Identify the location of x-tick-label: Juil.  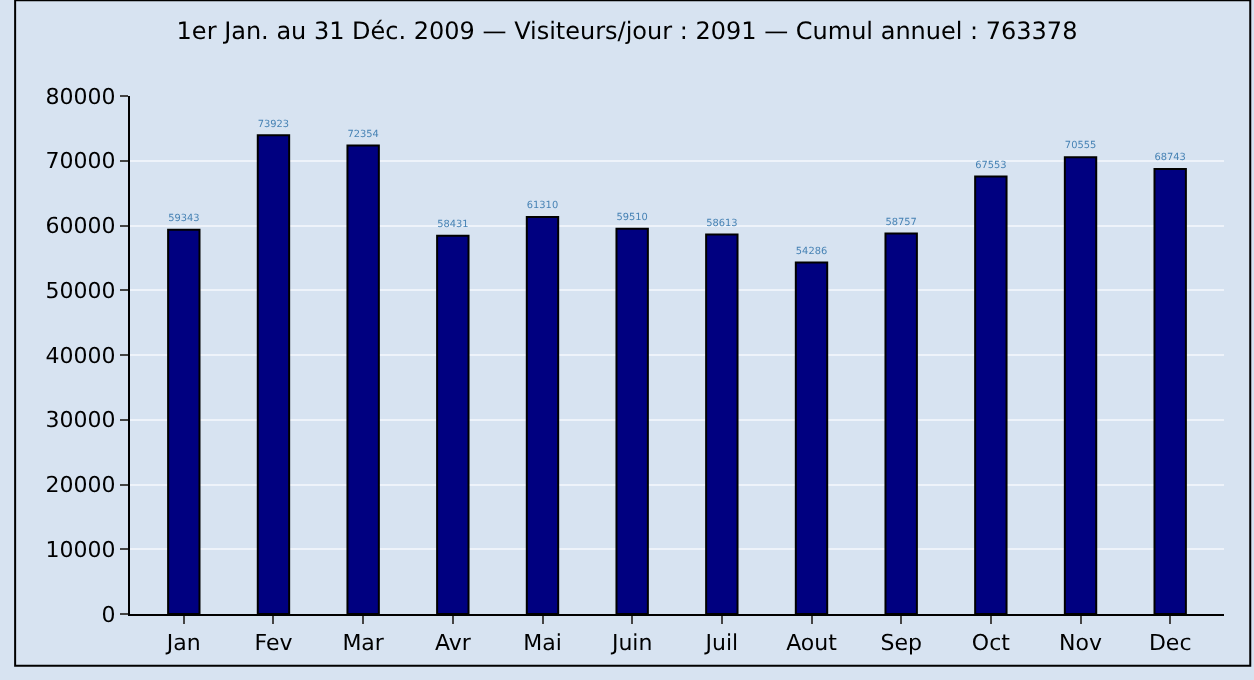
(721, 643).